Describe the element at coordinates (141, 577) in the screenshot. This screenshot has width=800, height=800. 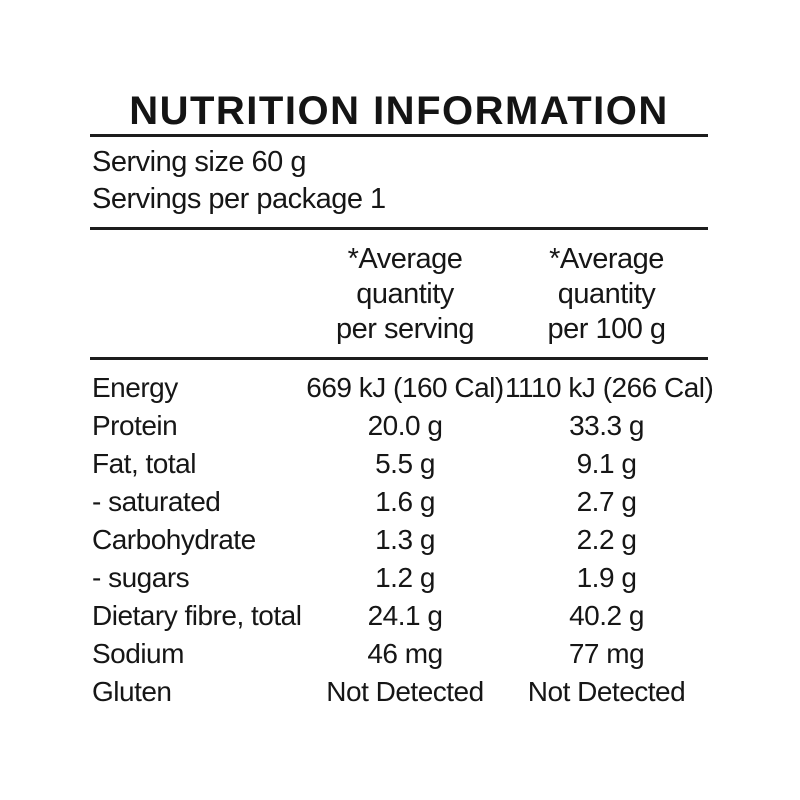
I see `nutrient-label: - sugars` at that location.